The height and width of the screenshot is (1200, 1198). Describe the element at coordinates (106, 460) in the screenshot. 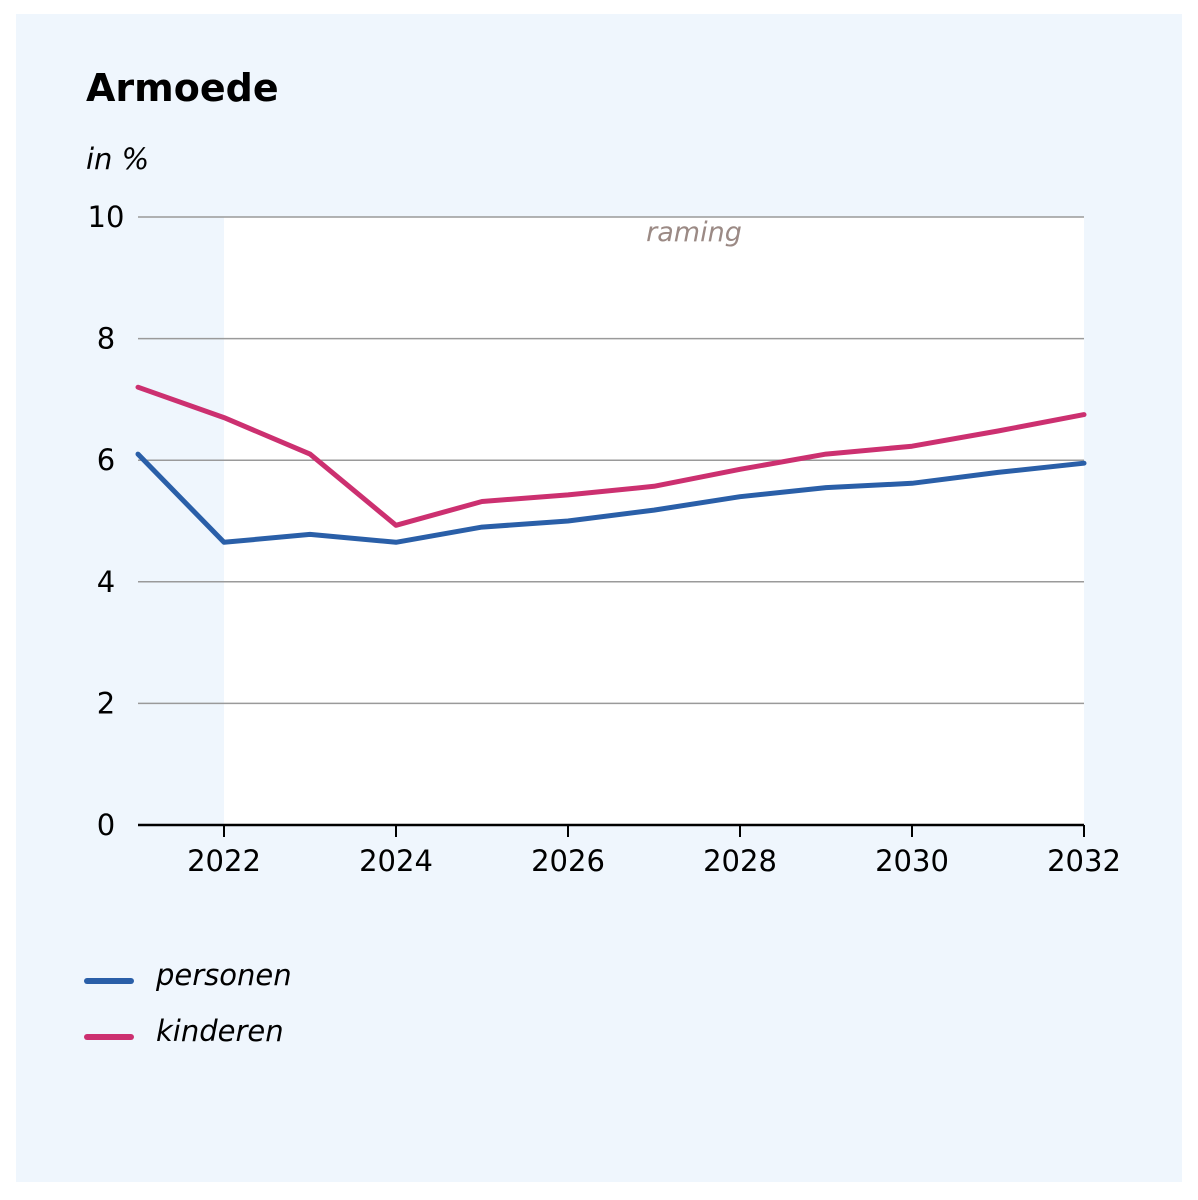

I see `y-tick-label-6: 6` at that location.